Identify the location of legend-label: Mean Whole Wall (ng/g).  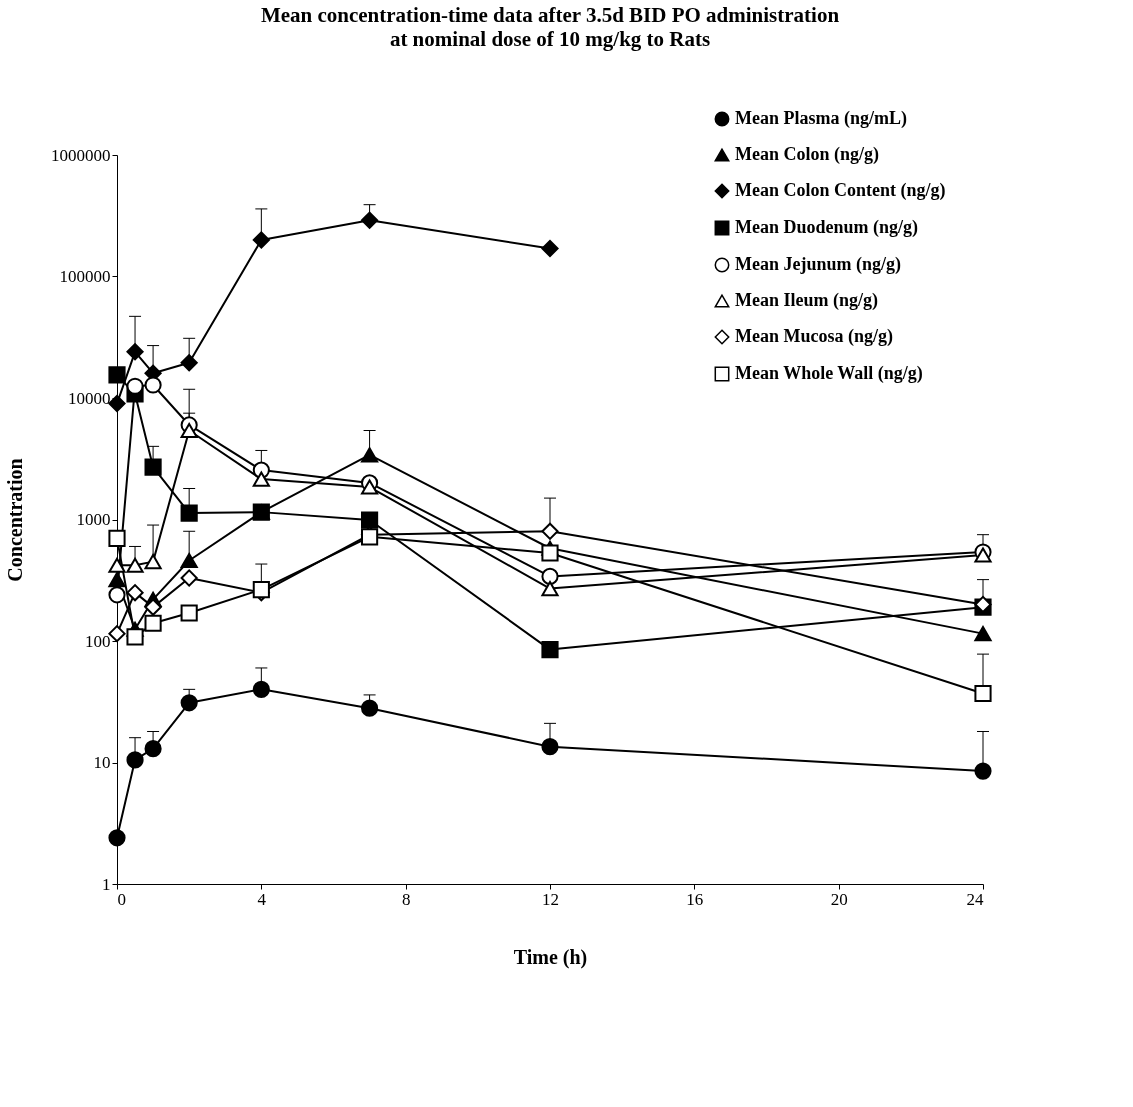
(829, 373).